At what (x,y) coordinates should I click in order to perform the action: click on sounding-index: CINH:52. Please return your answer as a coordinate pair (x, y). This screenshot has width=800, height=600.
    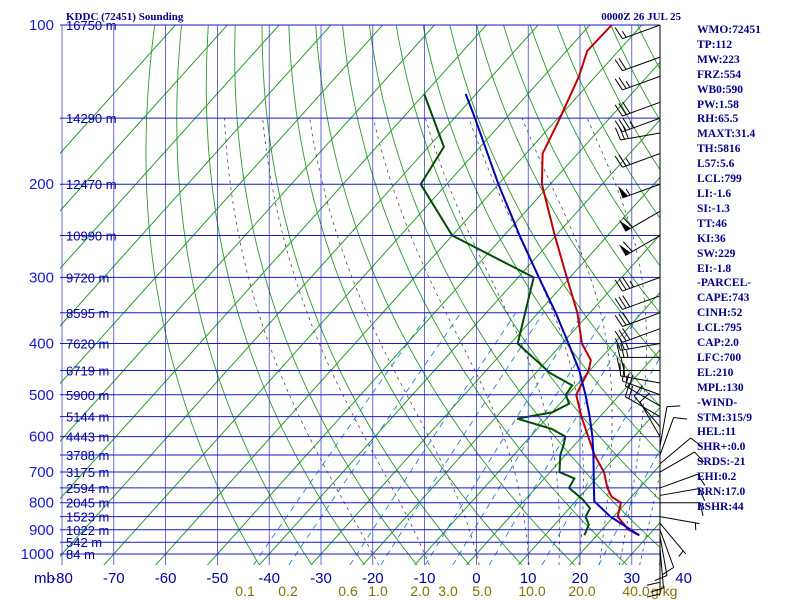
    Looking at the image, I should click on (720, 313).